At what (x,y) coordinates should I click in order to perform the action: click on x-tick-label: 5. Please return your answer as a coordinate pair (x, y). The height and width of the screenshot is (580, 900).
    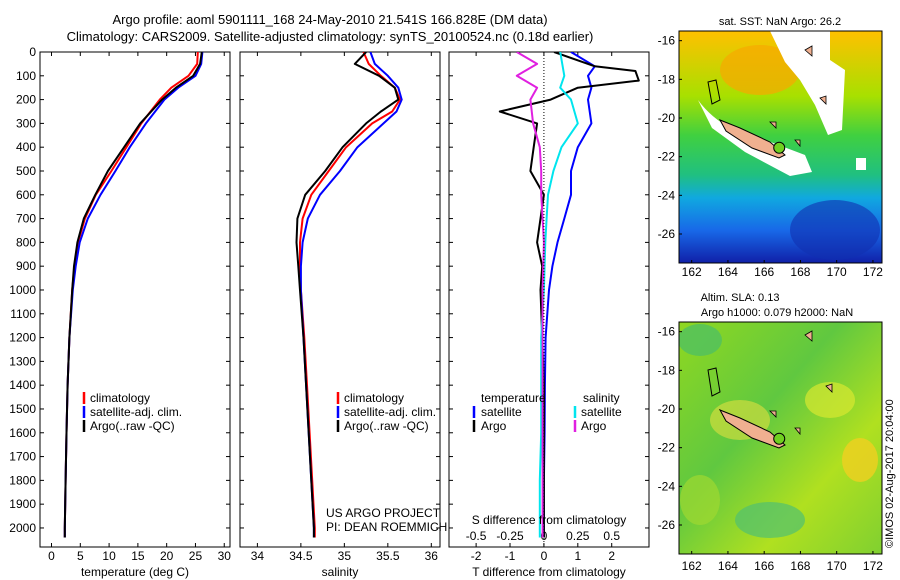
    Looking at the image, I should click on (80, 556).